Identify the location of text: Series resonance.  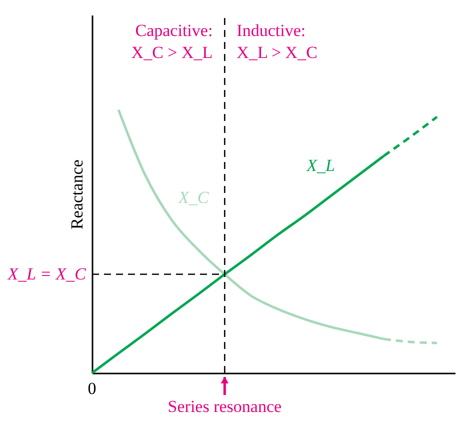
(225, 406).